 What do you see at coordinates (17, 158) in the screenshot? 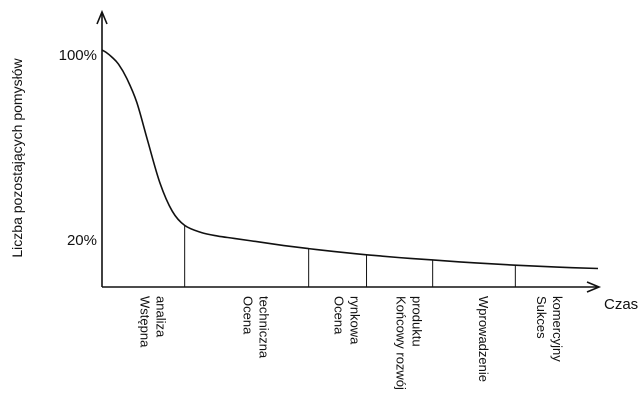
I see `y-axis-label: Liczba pozostających pomysłów` at bounding box center [17, 158].